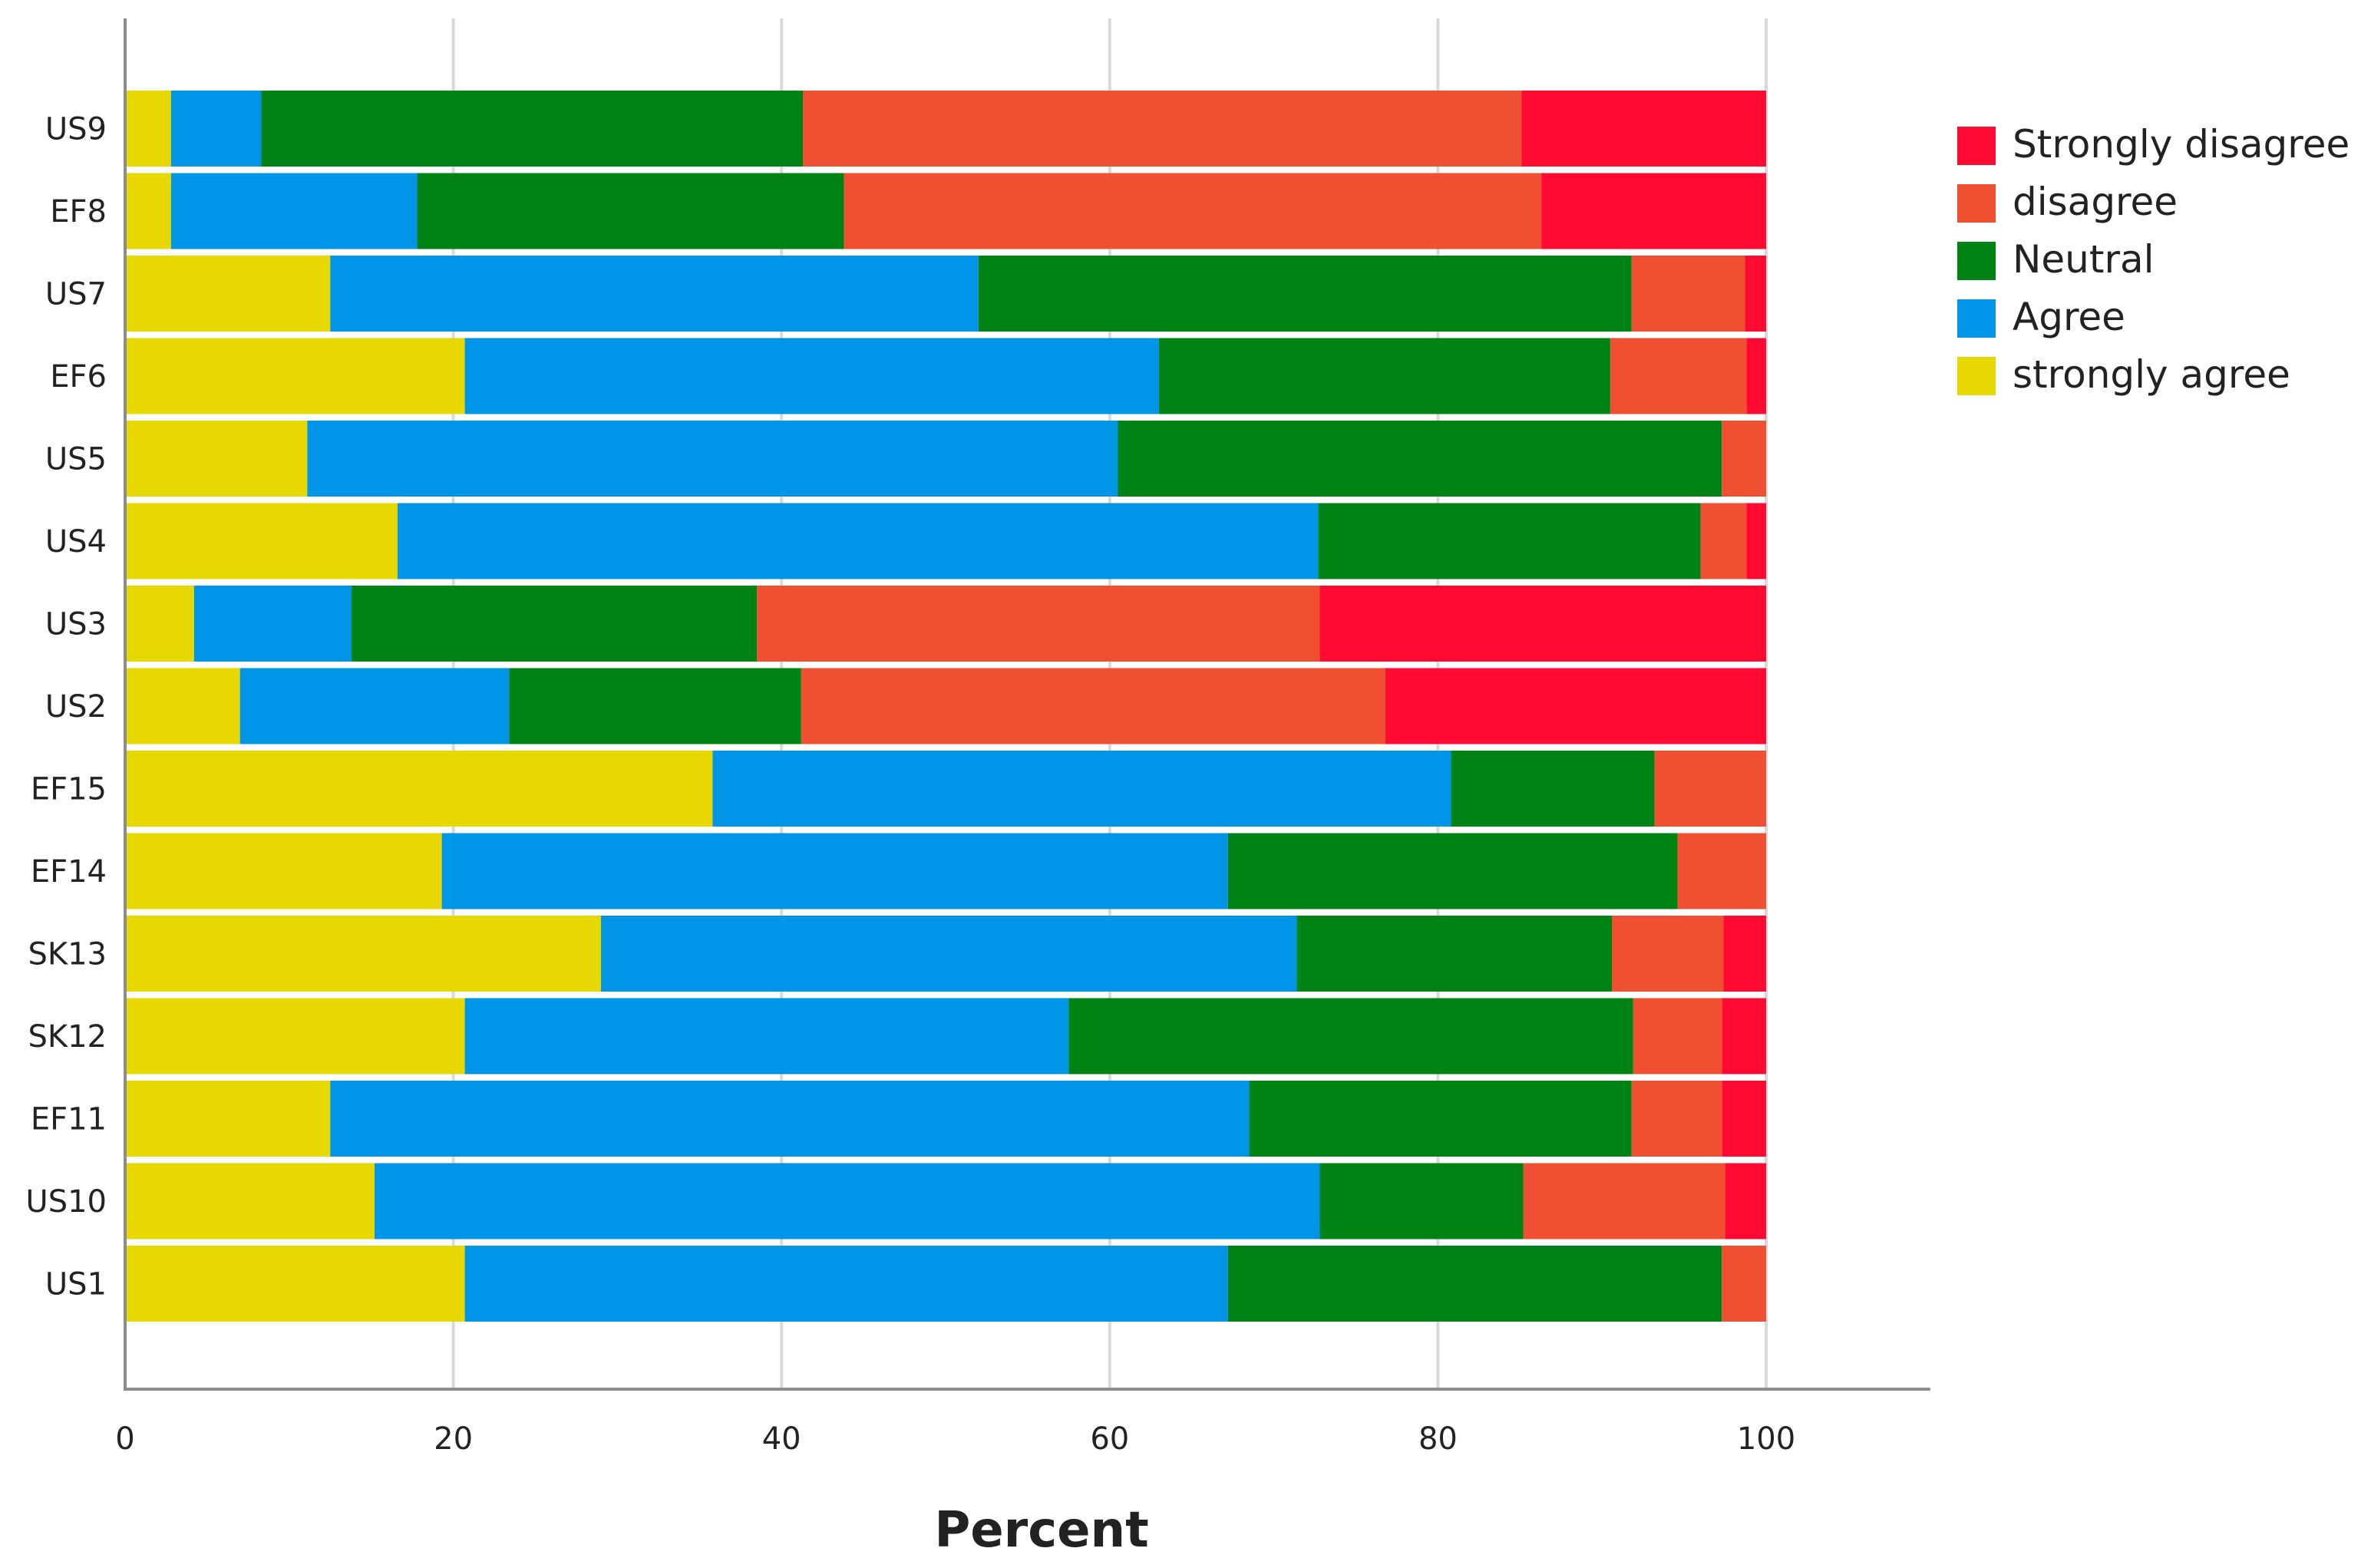  What do you see at coordinates (1976, 204) in the screenshot?
I see `legend-swatch-disagree` at bounding box center [1976, 204].